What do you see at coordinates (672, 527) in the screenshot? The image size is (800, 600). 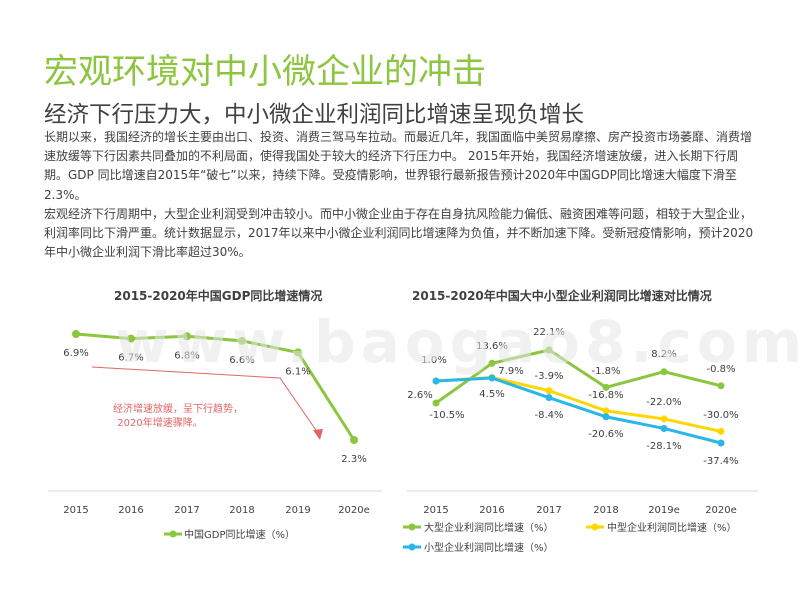 I see `medium-legend-label: 中型企业利润同比增速（%）` at bounding box center [672, 527].